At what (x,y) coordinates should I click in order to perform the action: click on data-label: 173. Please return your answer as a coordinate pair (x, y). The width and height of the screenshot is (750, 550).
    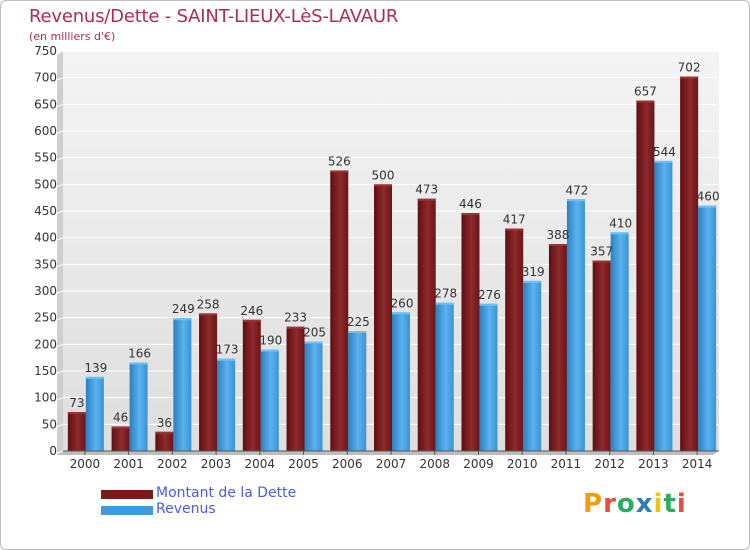
    Looking at the image, I should click on (227, 350).